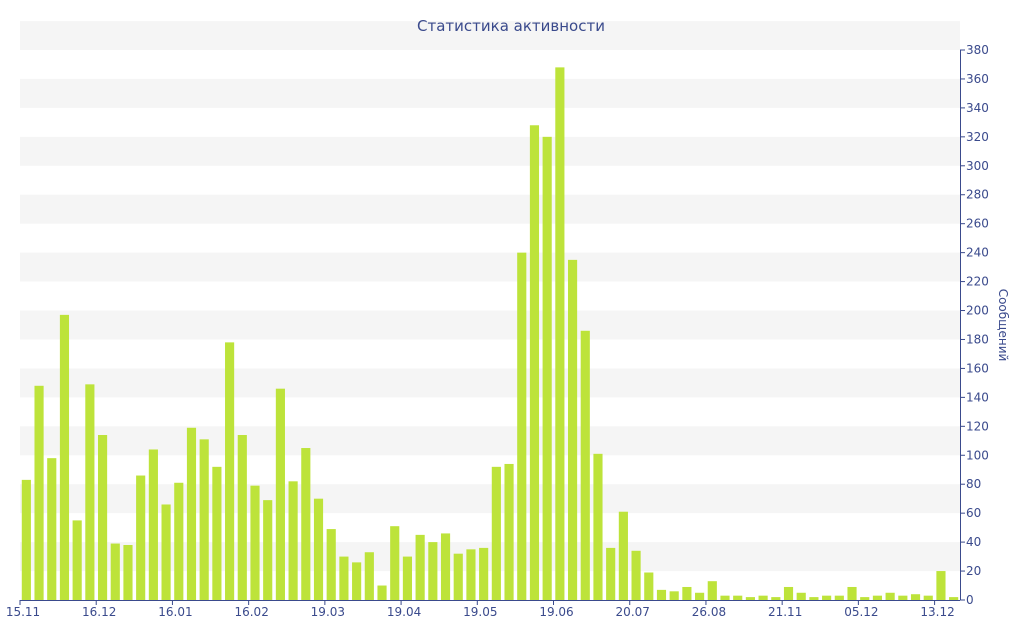 The height and width of the screenshot is (640, 1024). What do you see at coordinates (556, 612) in the screenshot?
I see `x-tick-label: 19.06` at bounding box center [556, 612].